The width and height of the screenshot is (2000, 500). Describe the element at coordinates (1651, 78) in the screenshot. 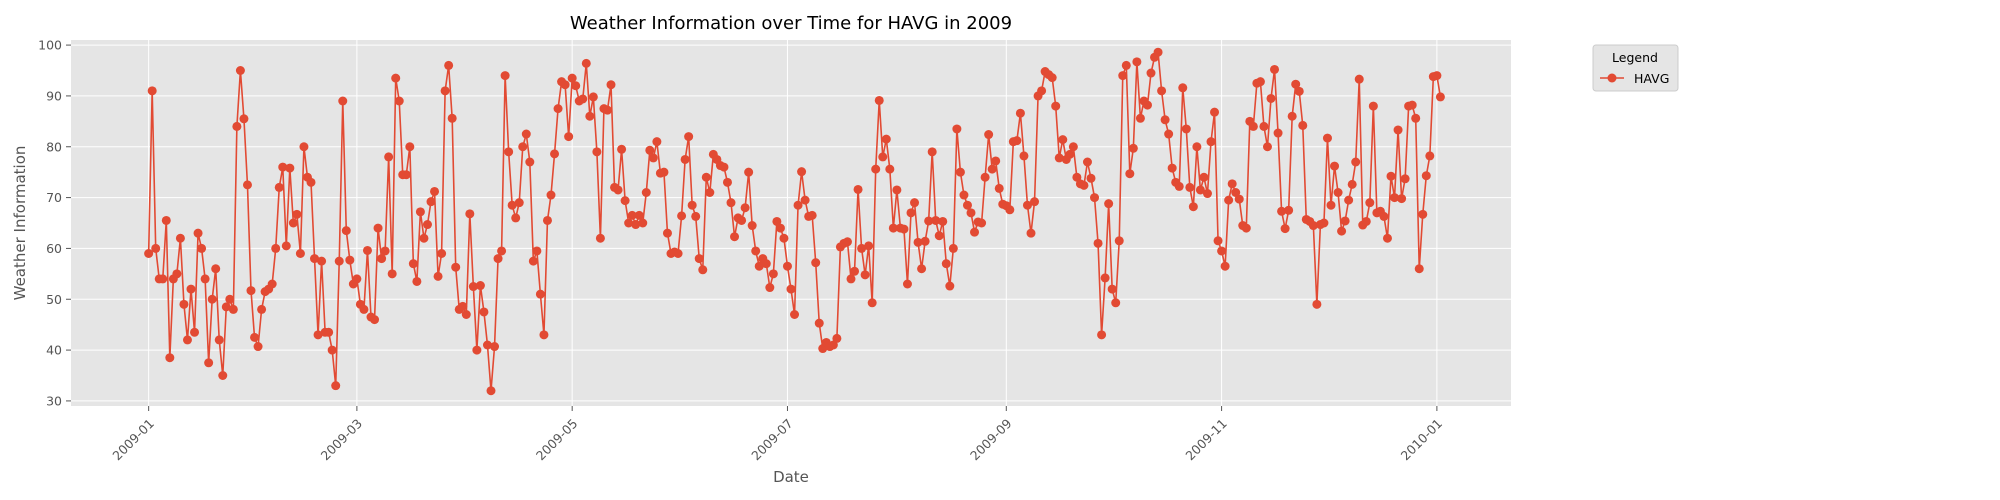

I see `legend-entry-havg: HAVG` at that location.